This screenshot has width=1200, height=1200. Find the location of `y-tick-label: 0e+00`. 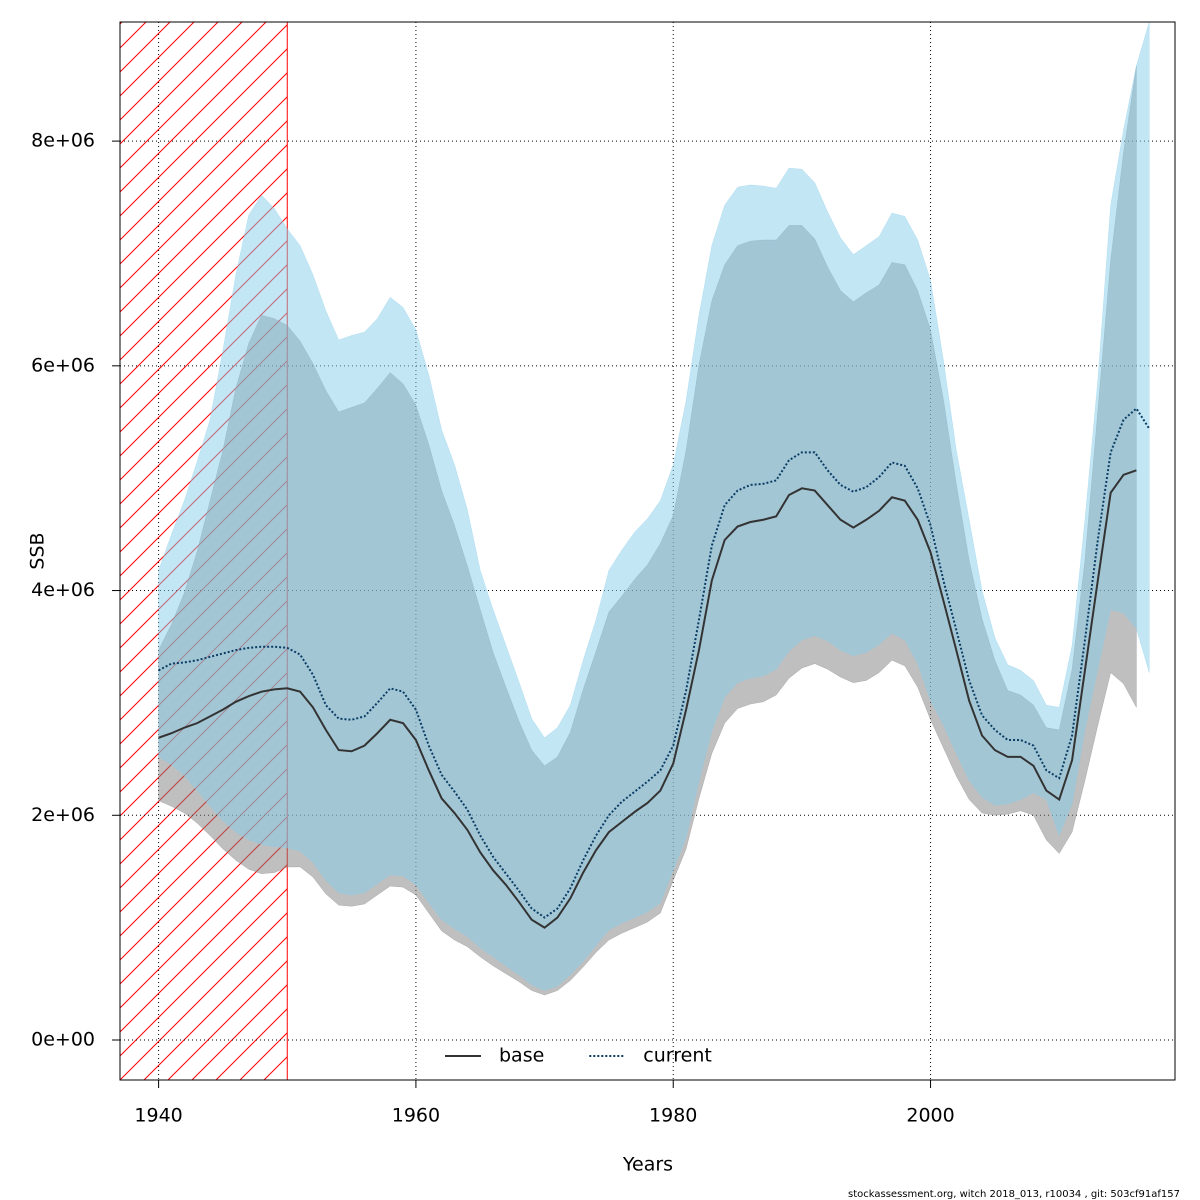

y-tick-label: 0e+00 is located at coordinates (63, 1039).